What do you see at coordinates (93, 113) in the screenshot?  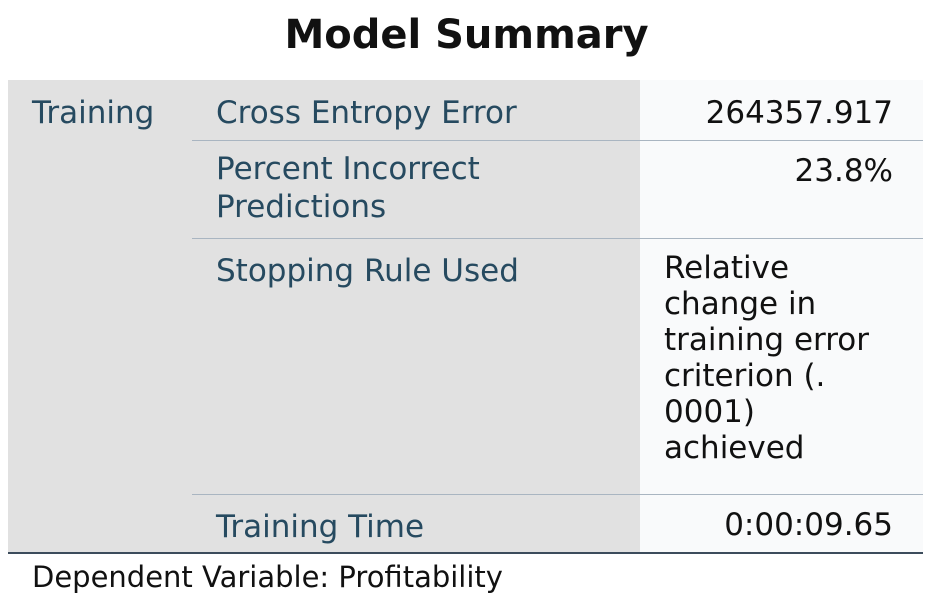 I see `group-label-training: Training` at bounding box center [93, 113].